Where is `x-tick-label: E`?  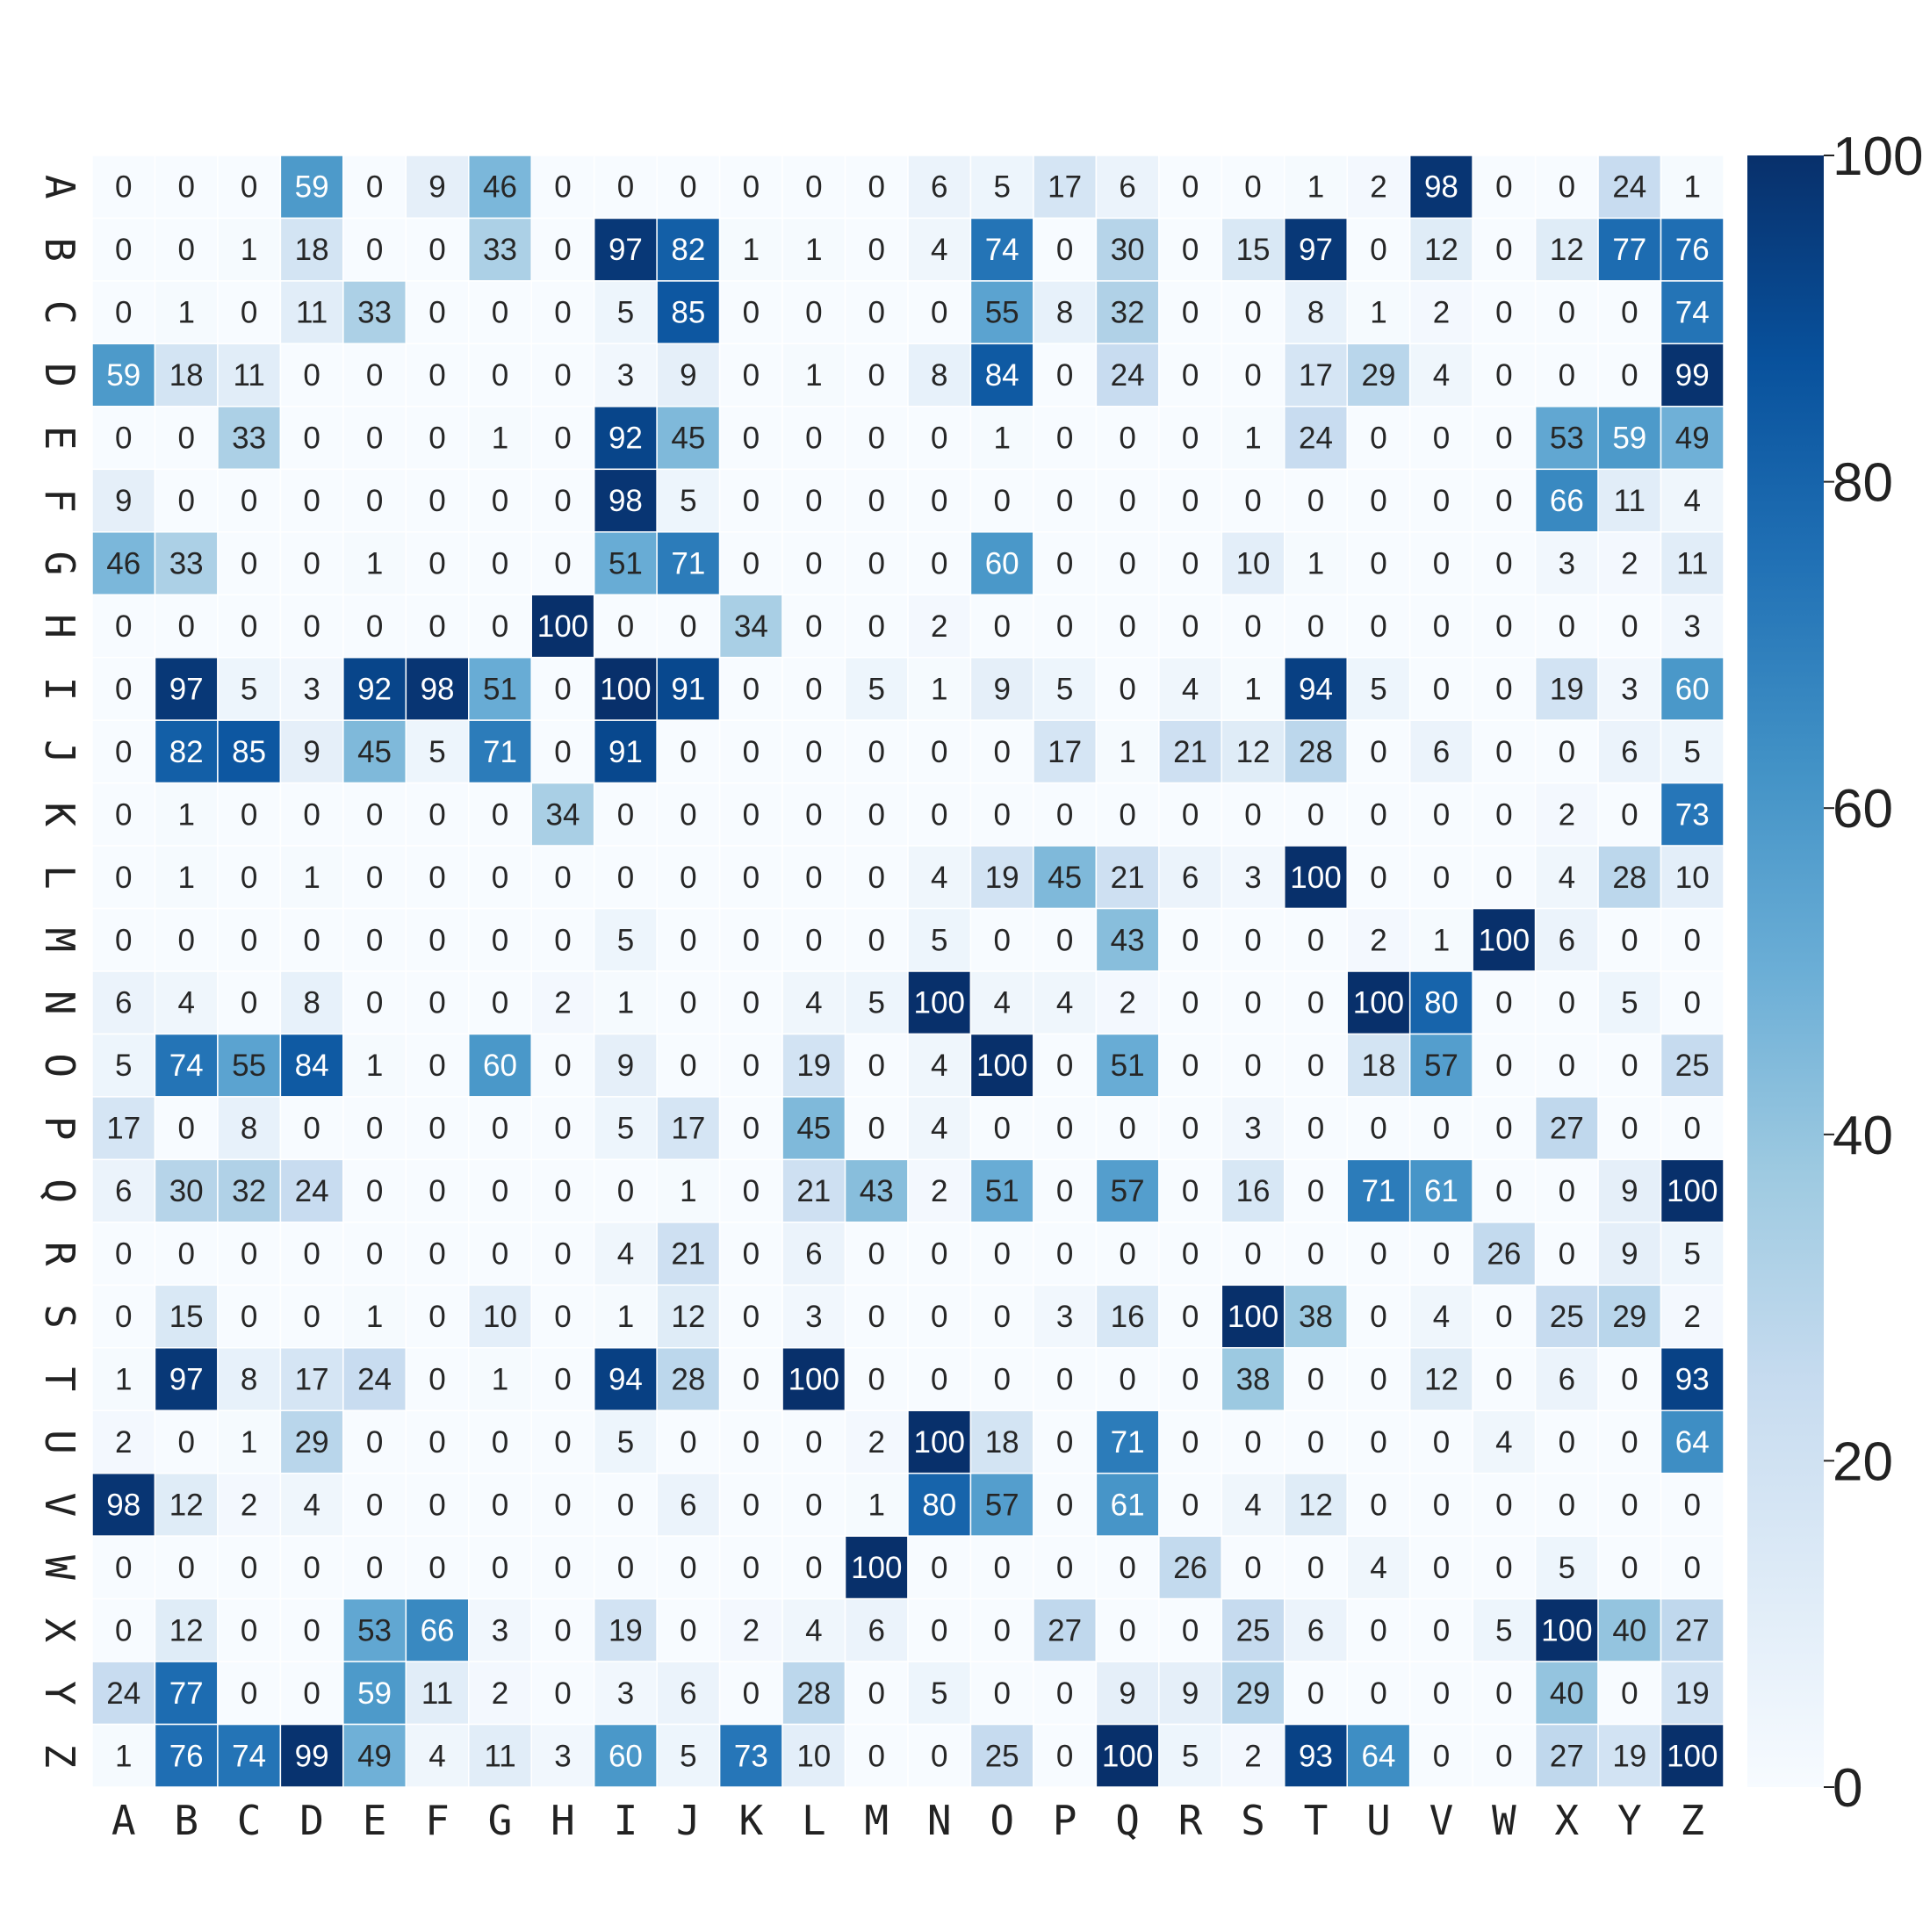
x-tick-label: E is located at coordinates (375, 1820).